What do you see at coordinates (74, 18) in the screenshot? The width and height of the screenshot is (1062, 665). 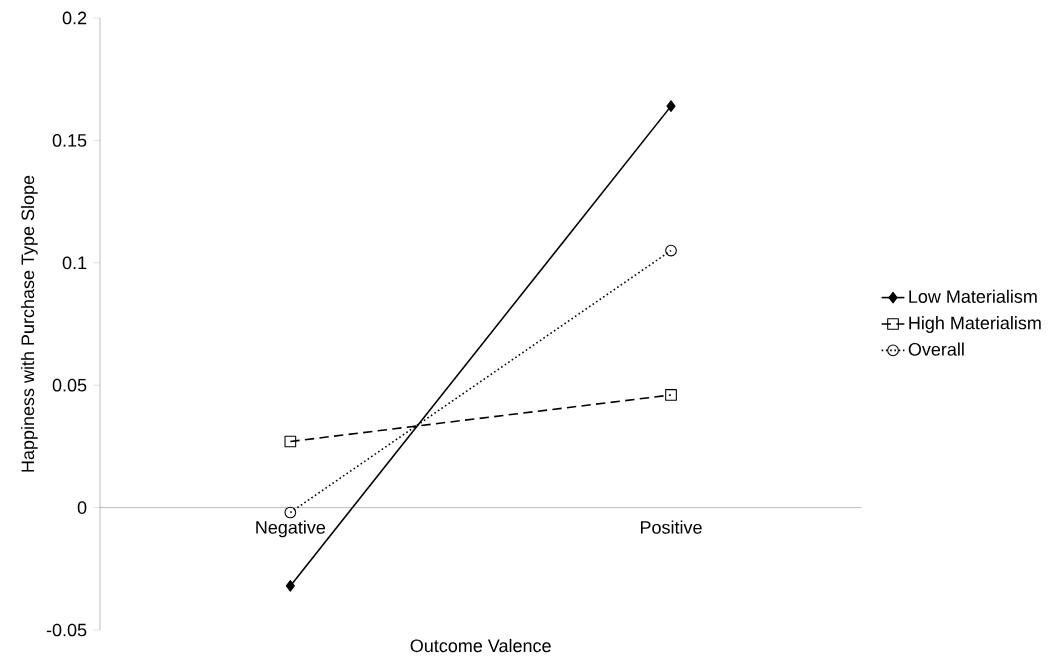 I see `y-tick-label: 0.2` at bounding box center [74, 18].